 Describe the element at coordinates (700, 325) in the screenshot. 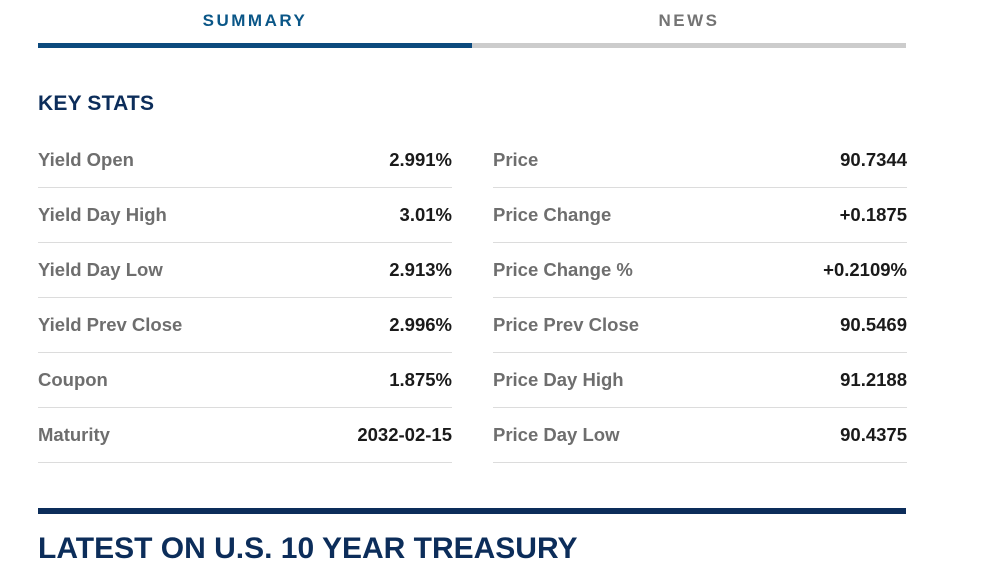

I see `stat-row-price-prev-close: Price Prev Close 90.5469` at that location.